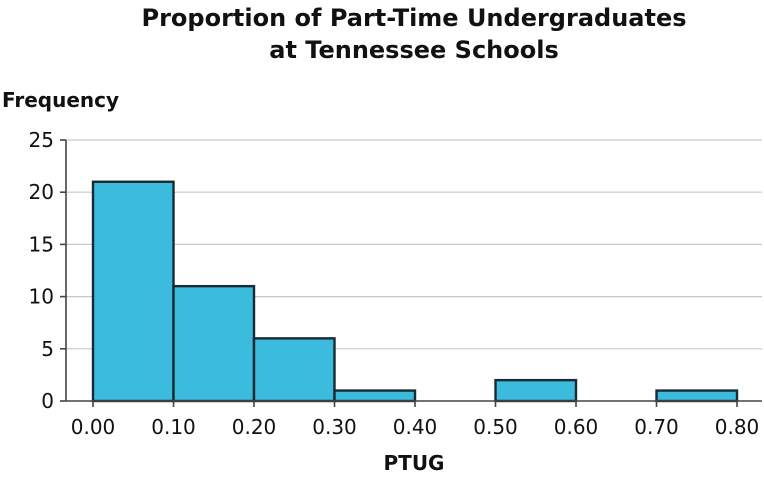  I want to click on y-tick-label: 5, so click(47, 349).